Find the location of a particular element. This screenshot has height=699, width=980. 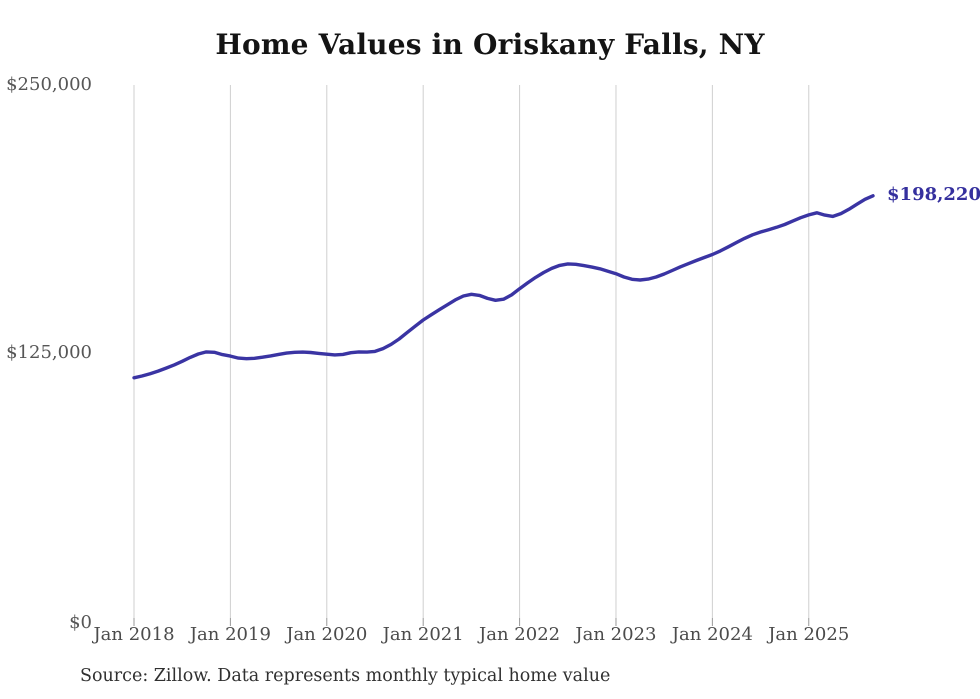

last-value-label: $198,220 is located at coordinates (933, 194).